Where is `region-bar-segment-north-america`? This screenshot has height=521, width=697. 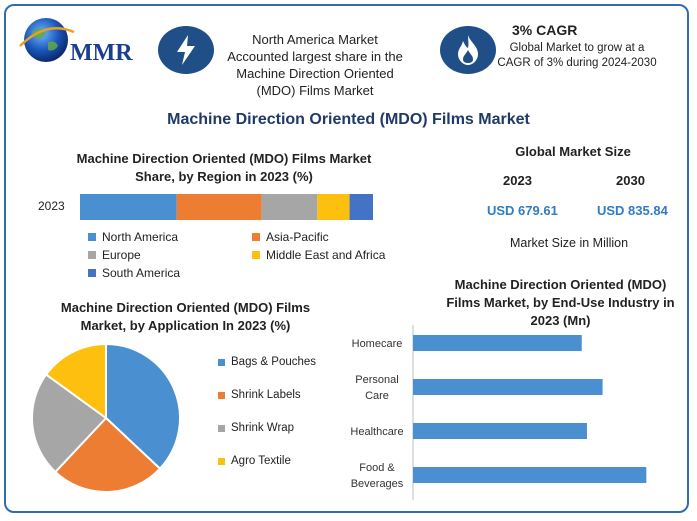
region-bar-segment-north-america is located at coordinates (128, 207).